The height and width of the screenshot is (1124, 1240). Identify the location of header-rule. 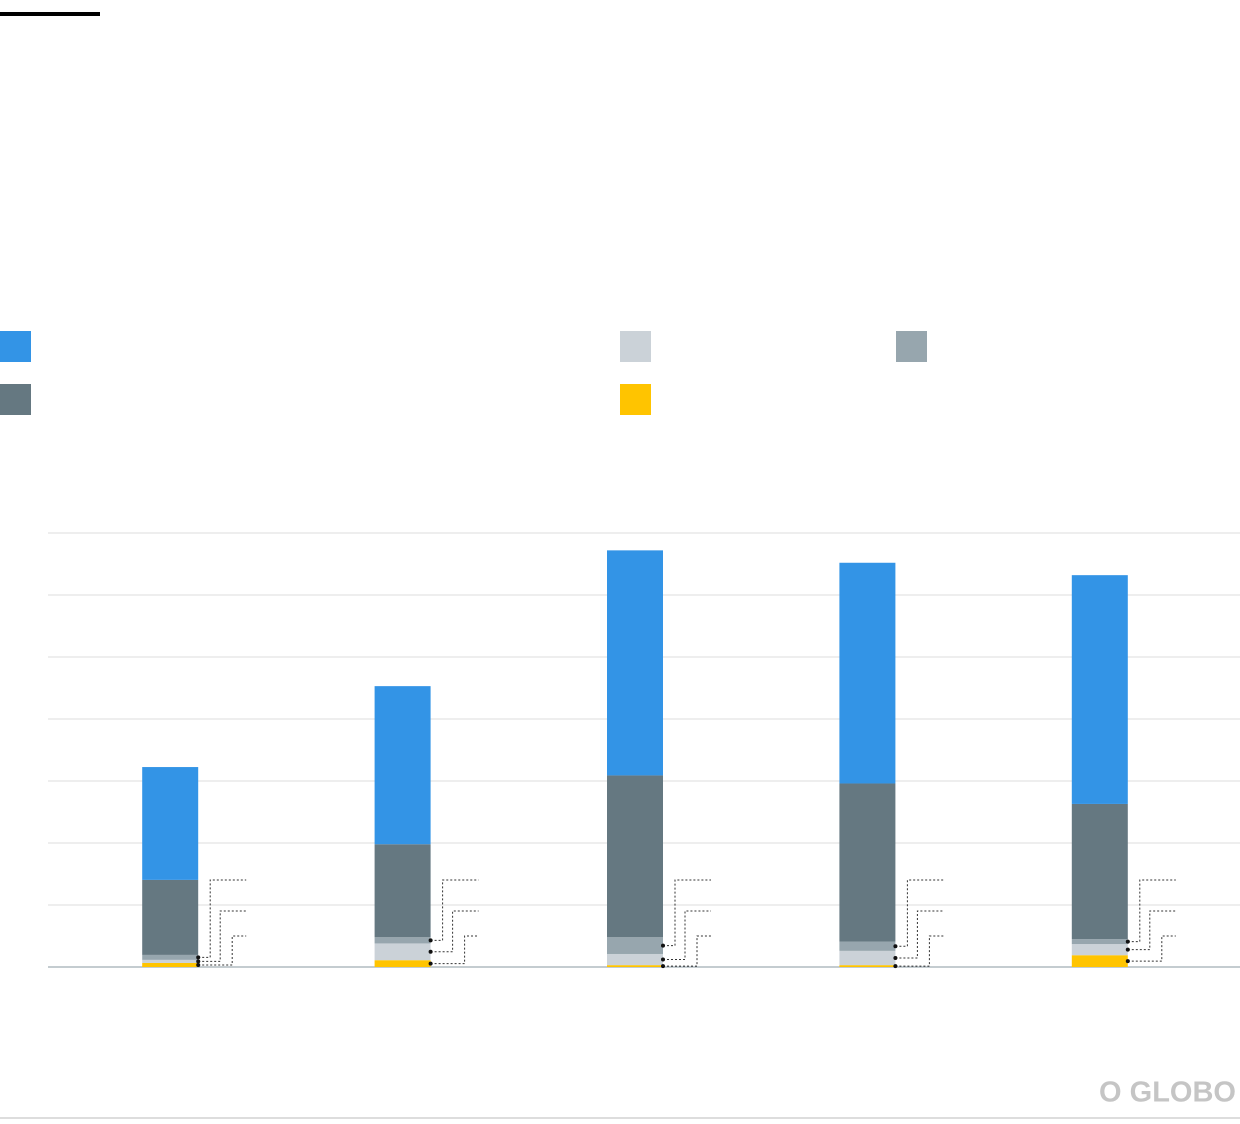
(50, 14).